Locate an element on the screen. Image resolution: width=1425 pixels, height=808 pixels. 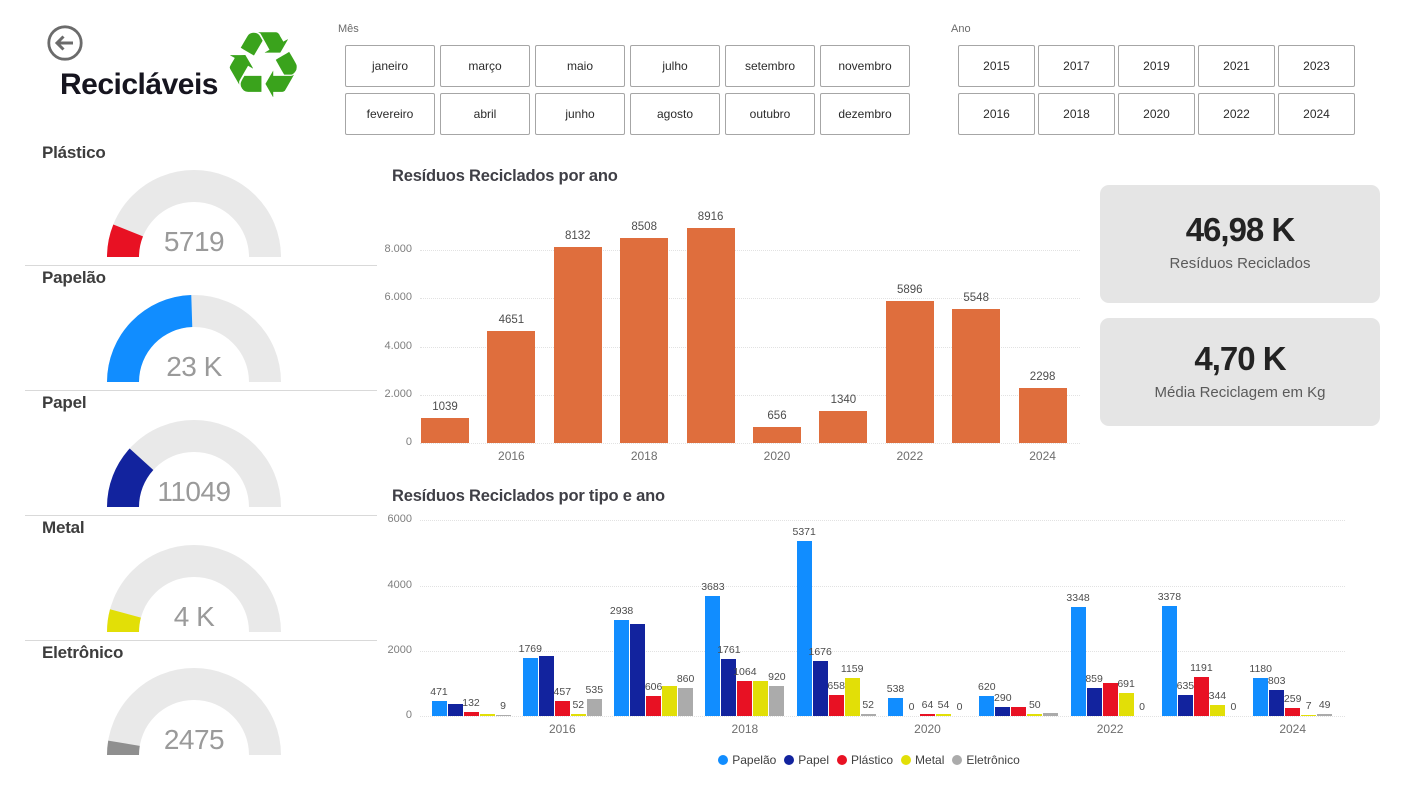
bar-2020-Plástico is located at coordinates (927, 714).